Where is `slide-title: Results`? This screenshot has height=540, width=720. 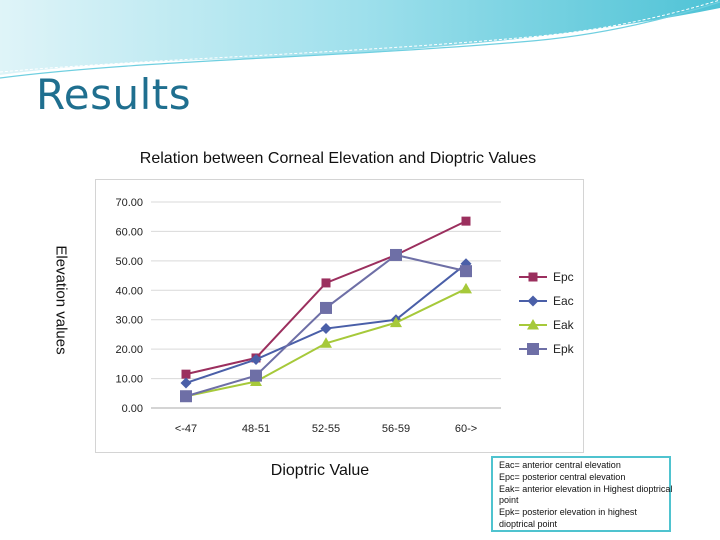
slide-title: Results is located at coordinates (114, 94).